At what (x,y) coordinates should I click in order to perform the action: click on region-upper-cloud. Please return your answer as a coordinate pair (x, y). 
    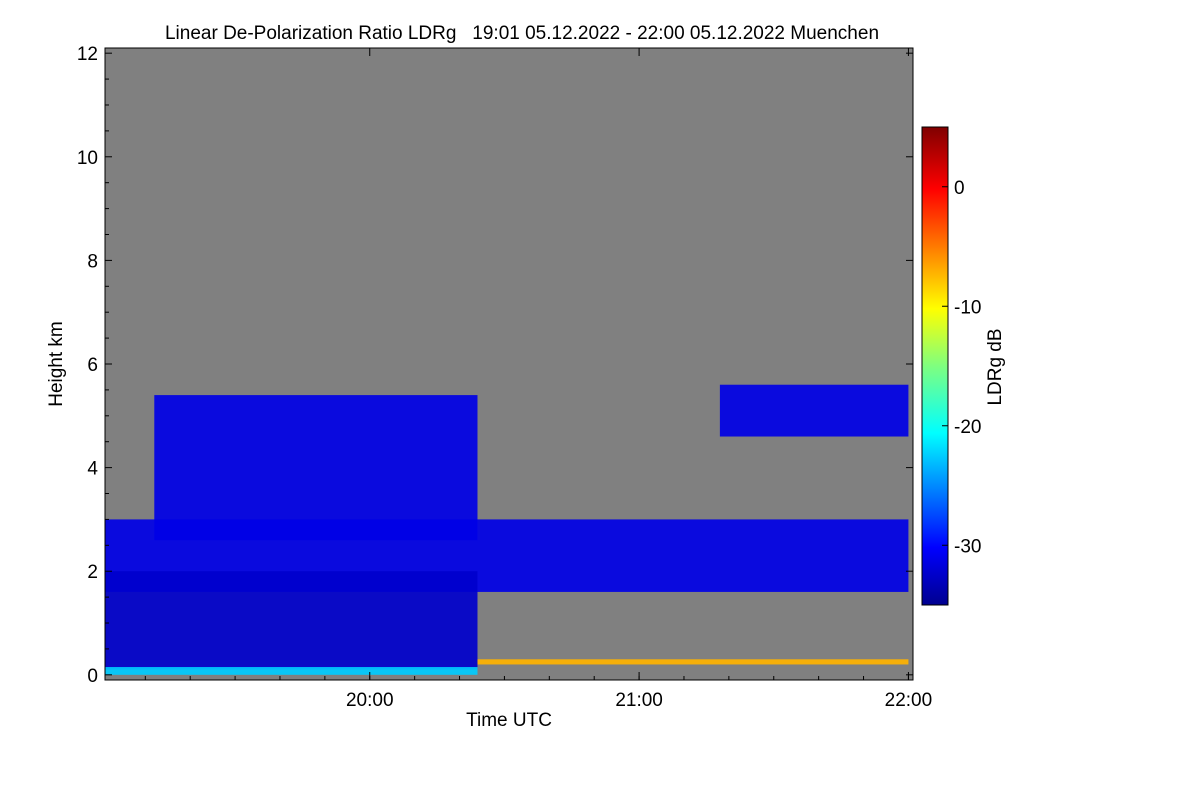
    Looking at the image, I should click on (814, 410).